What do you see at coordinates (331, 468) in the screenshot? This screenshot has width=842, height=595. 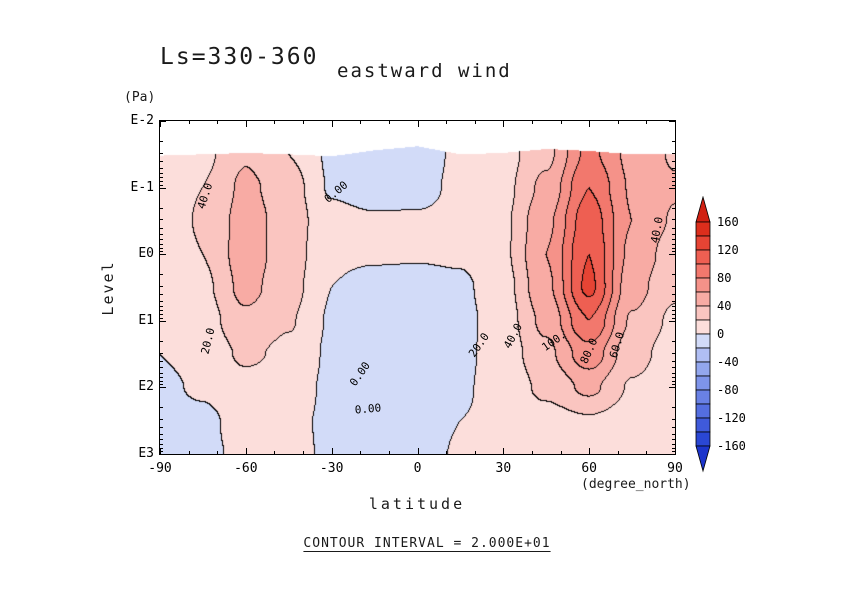 I see `x-tick-label: -30` at bounding box center [331, 468].